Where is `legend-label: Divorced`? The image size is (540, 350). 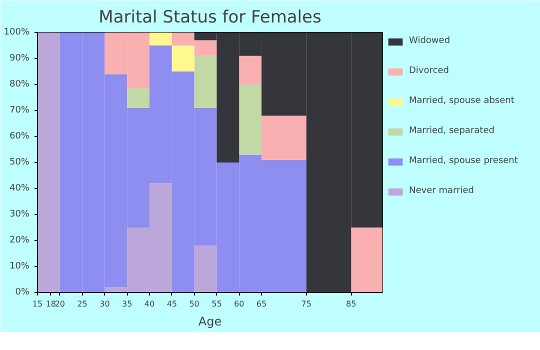
legend-label: Divorced is located at coordinates (429, 71).